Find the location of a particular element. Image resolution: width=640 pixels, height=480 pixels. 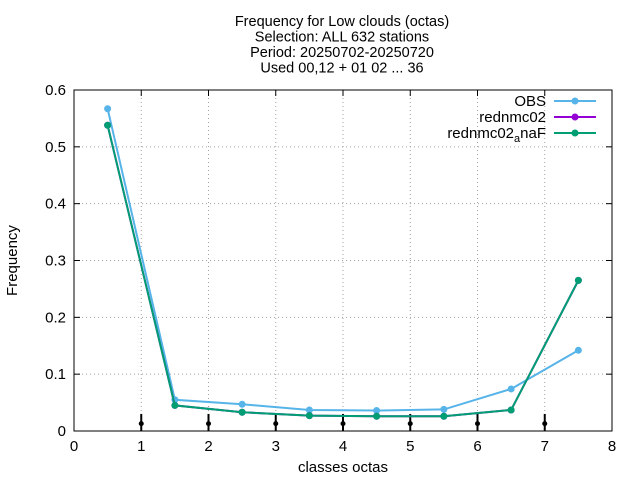

x-tick-label: 7 is located at coordinates (545, 446).